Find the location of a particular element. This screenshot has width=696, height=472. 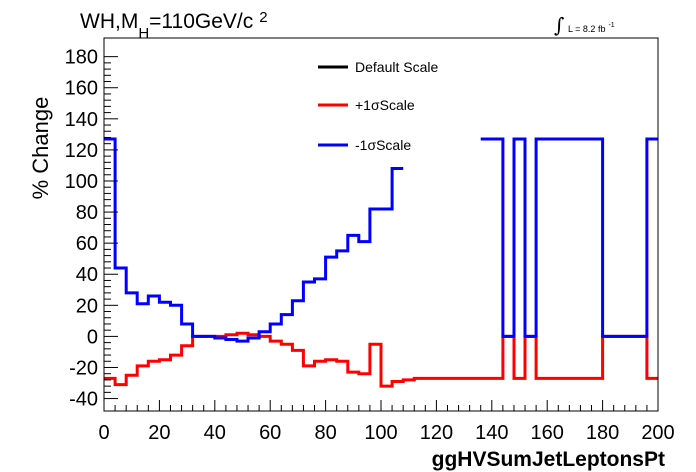

x-tick-label: 0 is located at coordinates (103, 433).